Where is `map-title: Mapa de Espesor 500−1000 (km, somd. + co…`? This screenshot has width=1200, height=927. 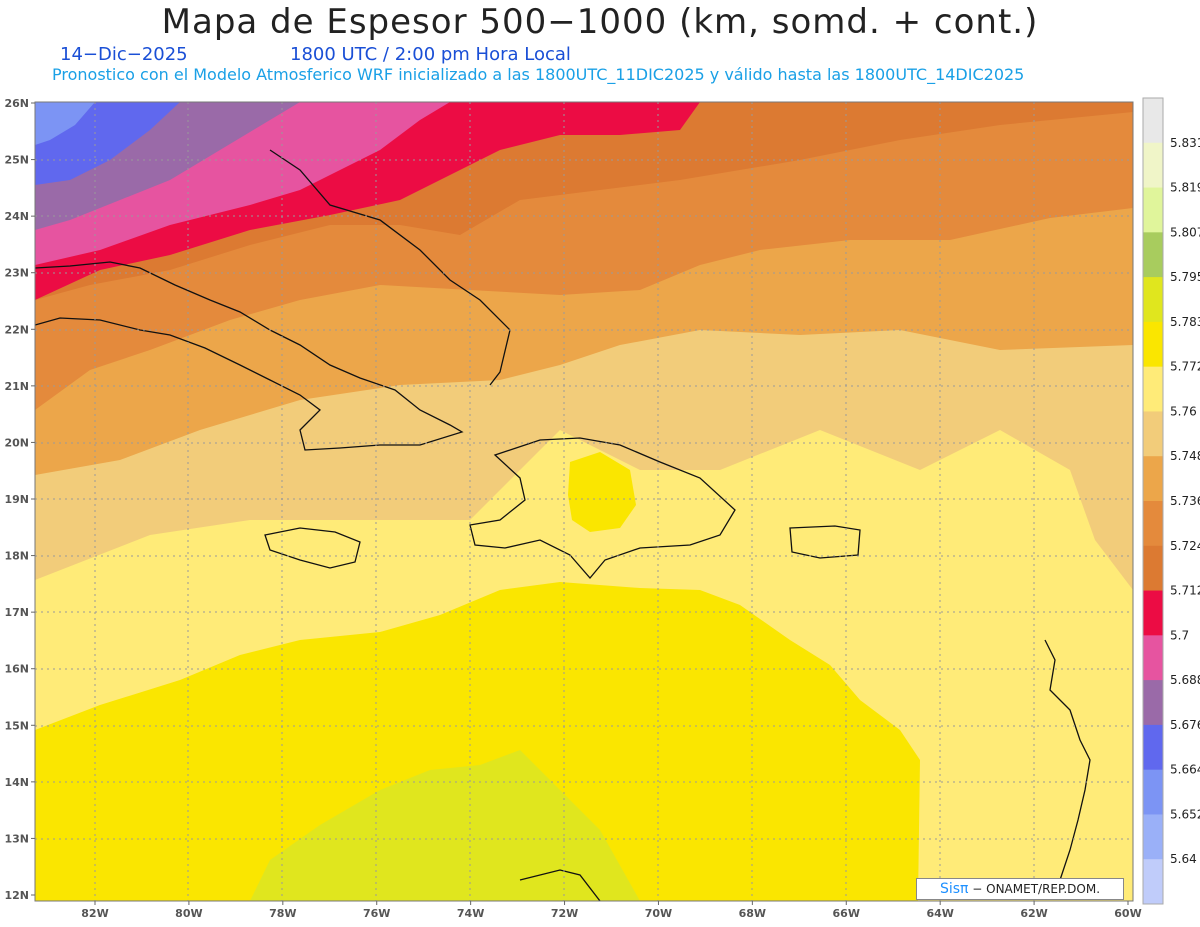
map-title: Mapa de Espesor 500−1000 (km, somd. + co… is located at coordinates (600, 22).